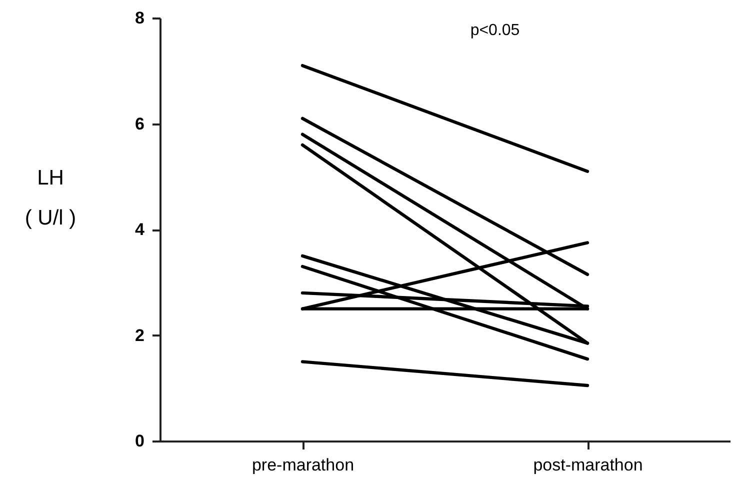  I want to click on y-tick-label: 0, so click(139, 441).